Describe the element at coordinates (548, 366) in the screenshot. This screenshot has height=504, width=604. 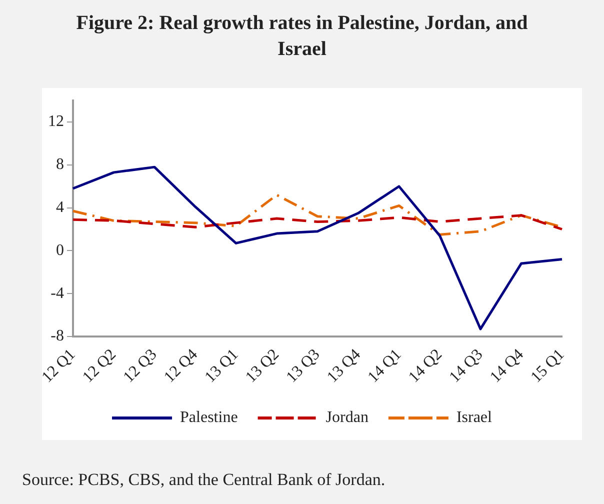
I see `x-tick-label: 15 Q1` at that location.